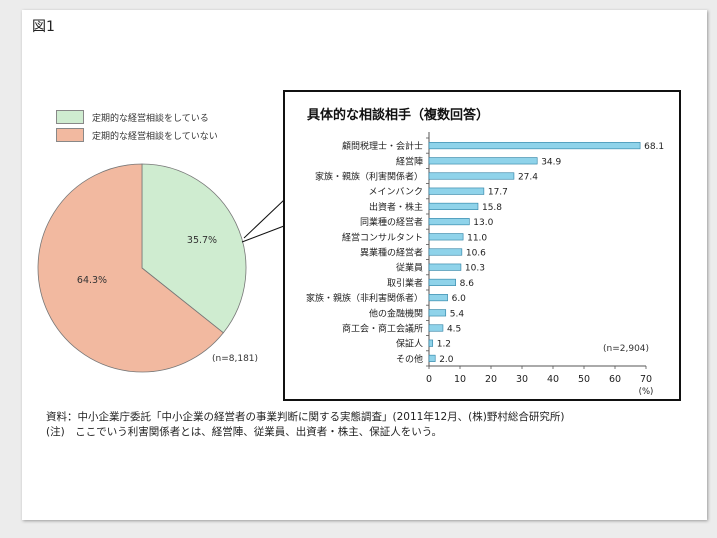  What do you see at coordinates (409, 268) in the screenshot?
I see `bar-category-label: 従業員` at bounding box center [409, 268].